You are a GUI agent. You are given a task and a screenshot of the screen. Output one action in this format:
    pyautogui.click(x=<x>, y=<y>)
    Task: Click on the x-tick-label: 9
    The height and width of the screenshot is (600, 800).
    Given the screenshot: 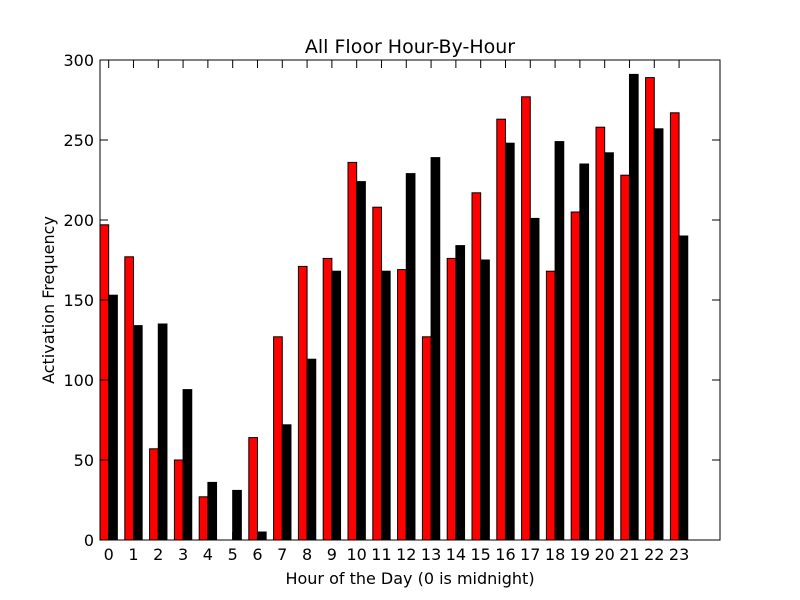 What is the action you would take?
    pyautogui.click(x=332, y=554)
    